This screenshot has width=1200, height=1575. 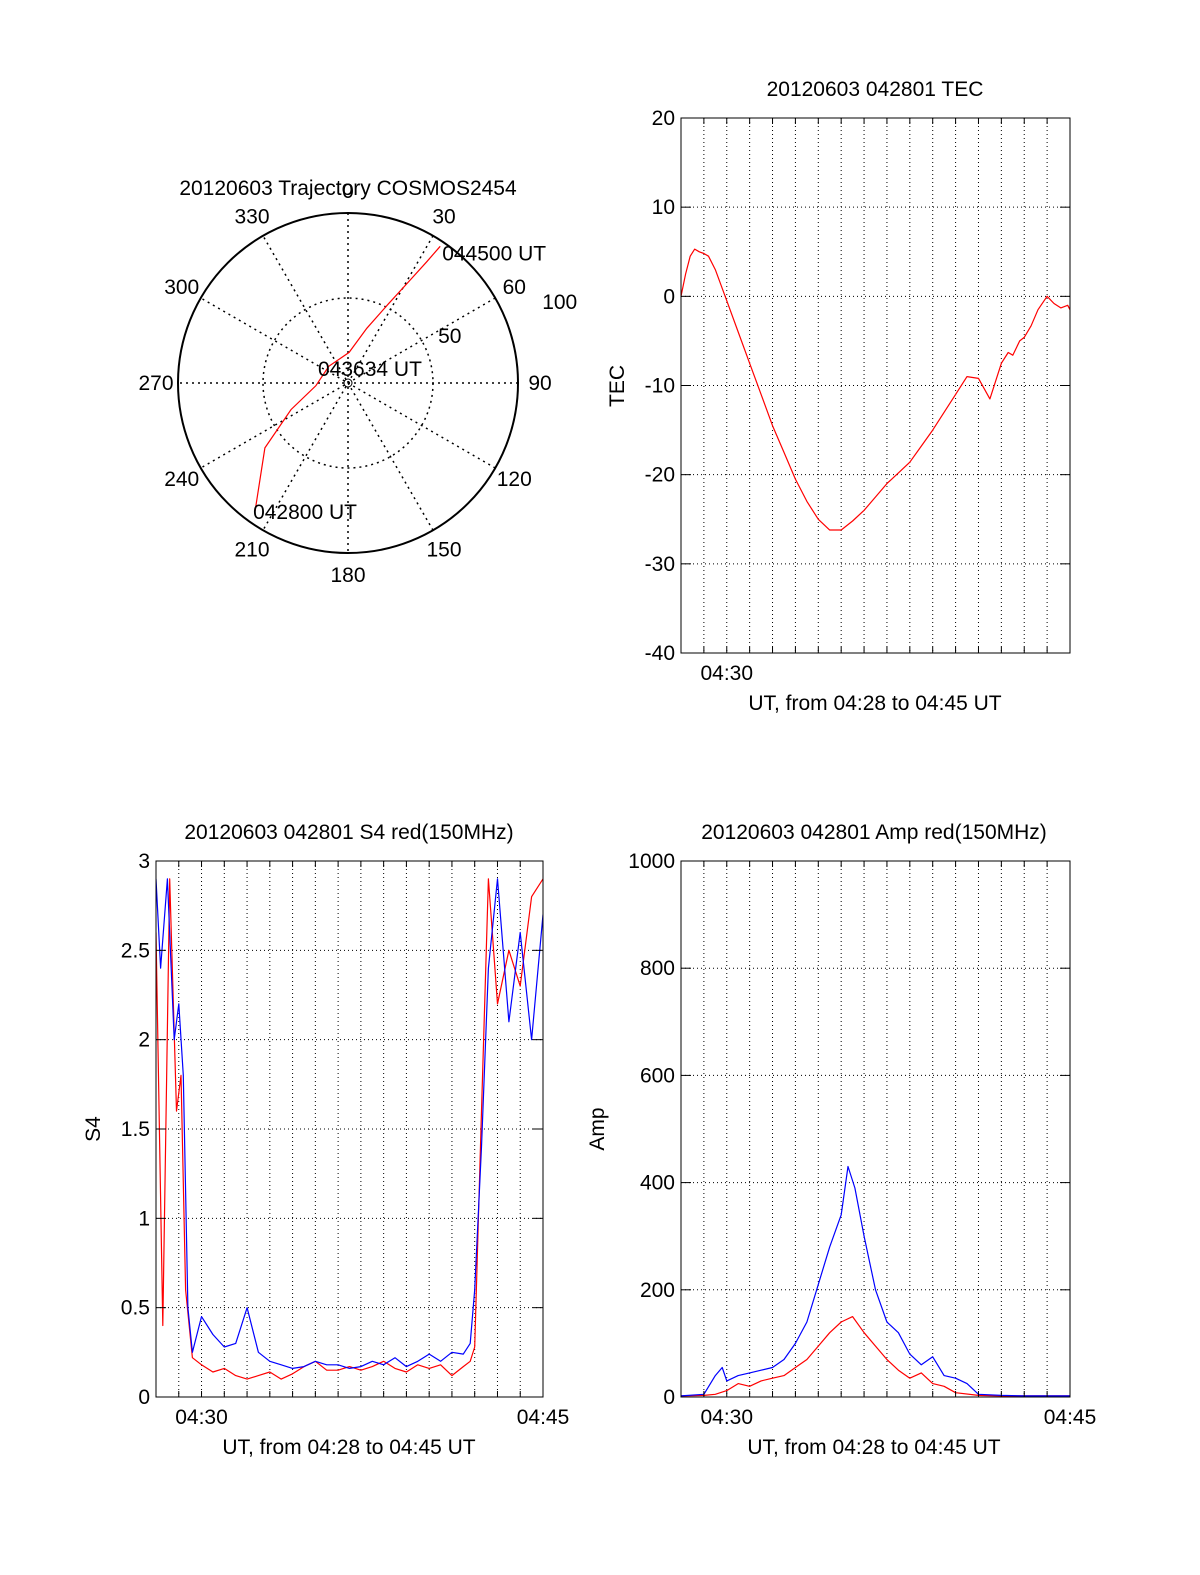 I want to click on amp-ytick-label: 400, so click(x=657, y=1183).